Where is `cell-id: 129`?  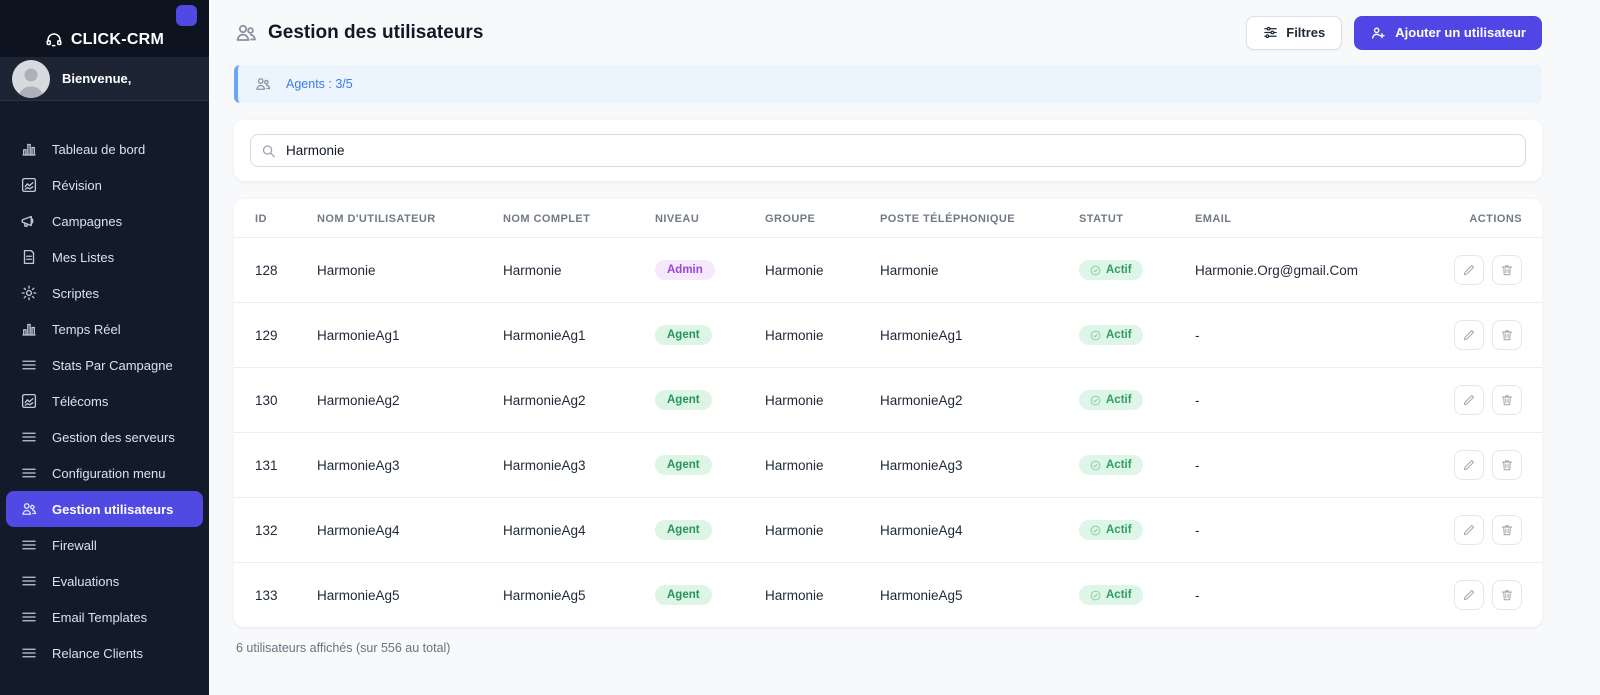 cell-id: 129 is located at coordinates (271, 335).